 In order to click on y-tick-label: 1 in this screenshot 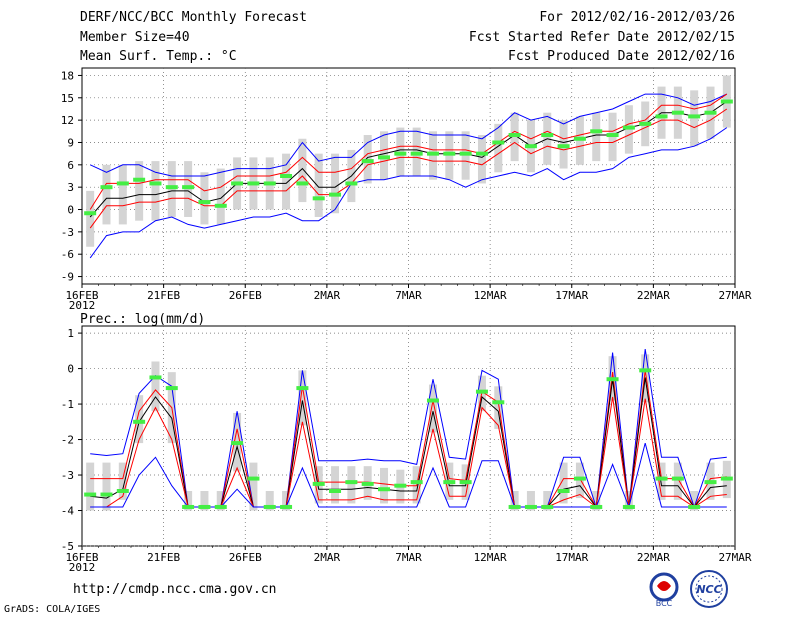, I will do `click(70, 333)`.